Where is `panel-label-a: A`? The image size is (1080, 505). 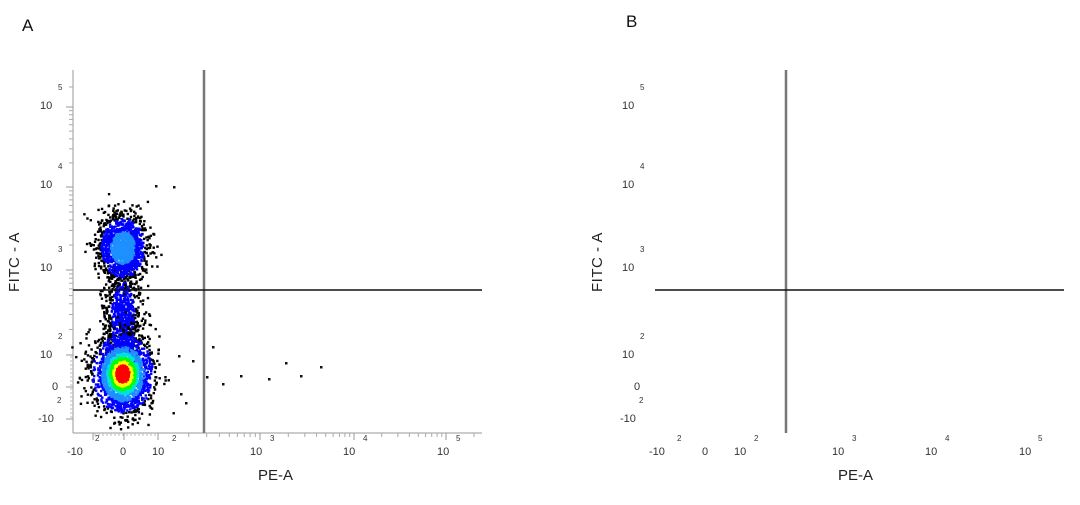 panel-label-a: A is located at coordinates (28, 25).